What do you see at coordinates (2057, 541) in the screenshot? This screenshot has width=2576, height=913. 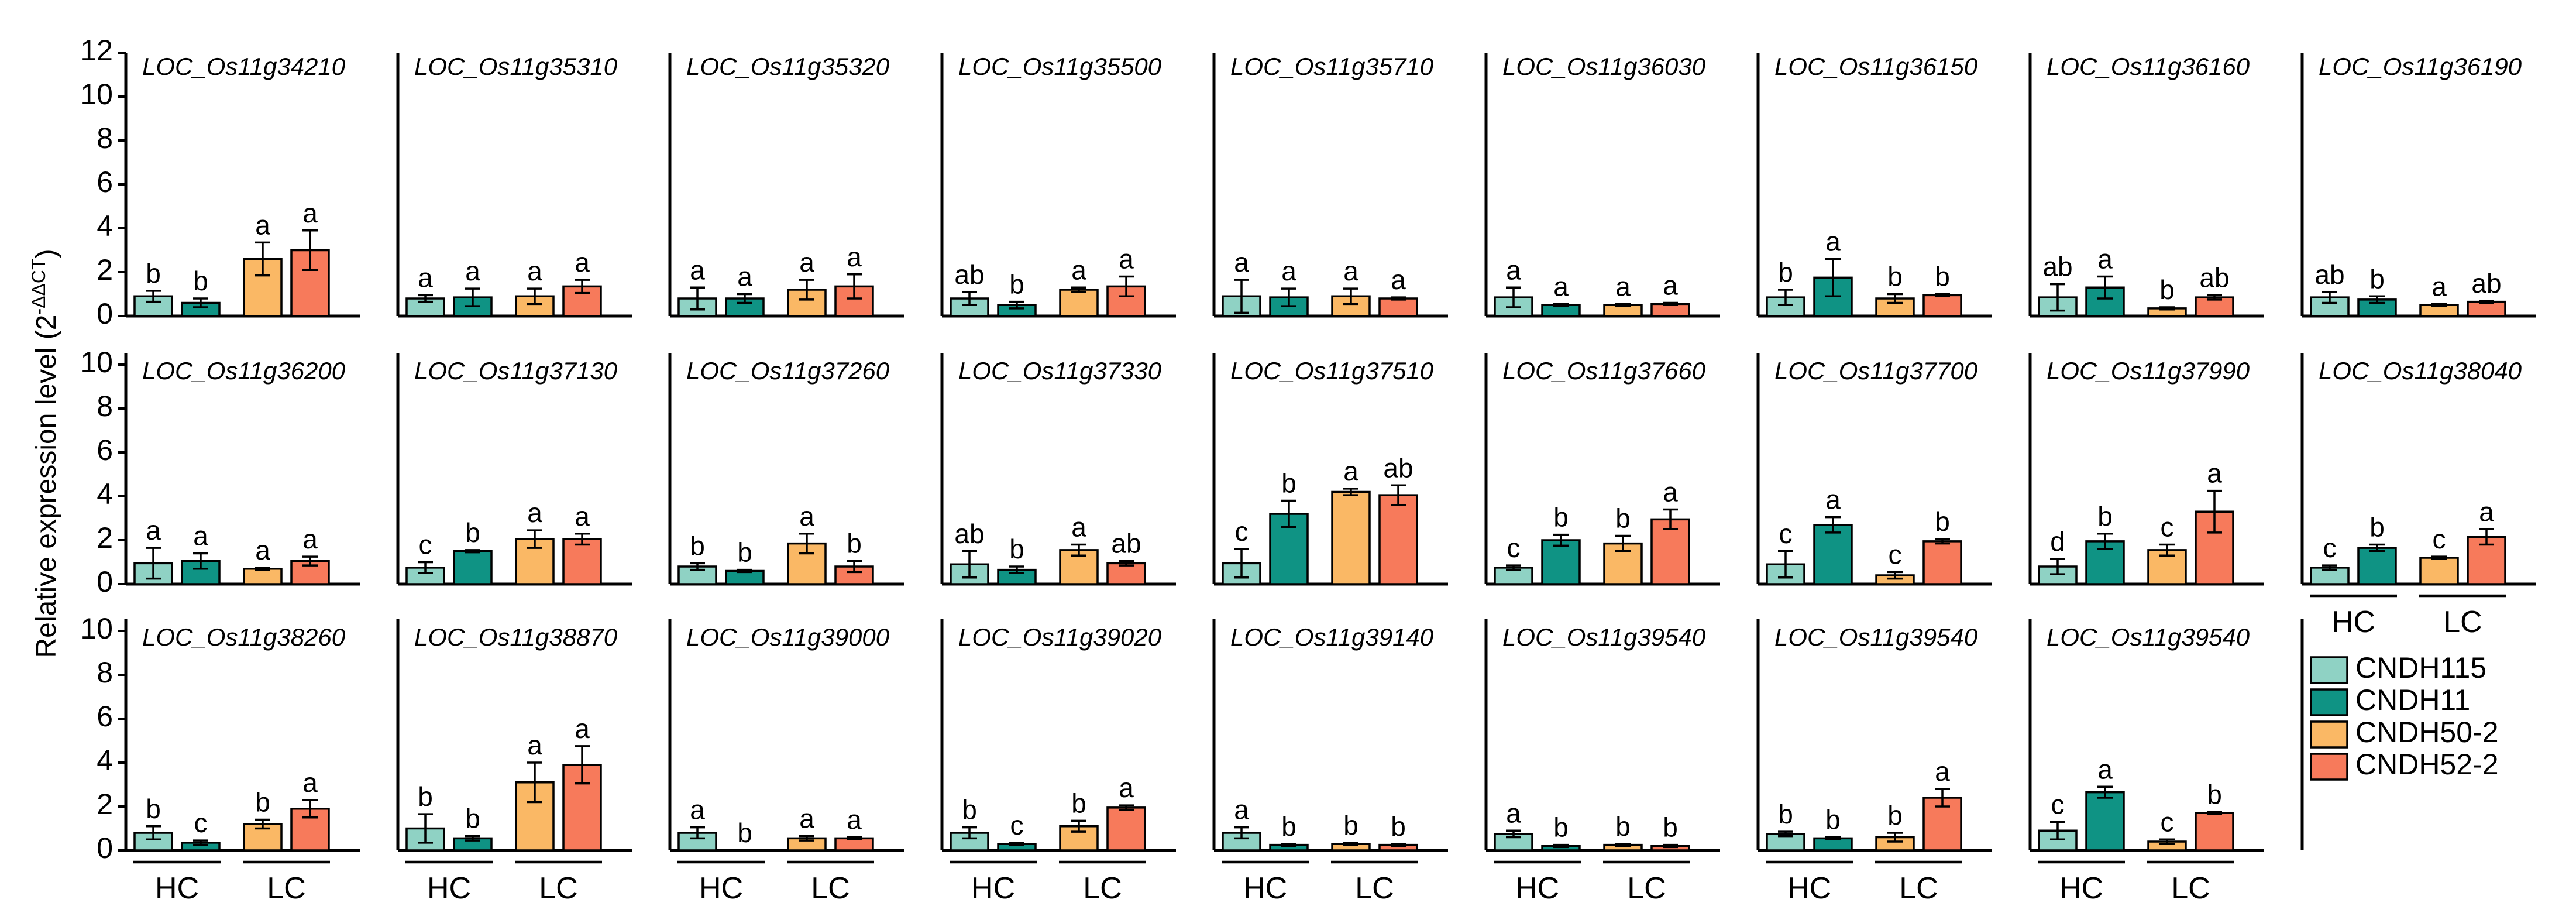 I see `significance-letter: d` at bounding box center [2057, 541].